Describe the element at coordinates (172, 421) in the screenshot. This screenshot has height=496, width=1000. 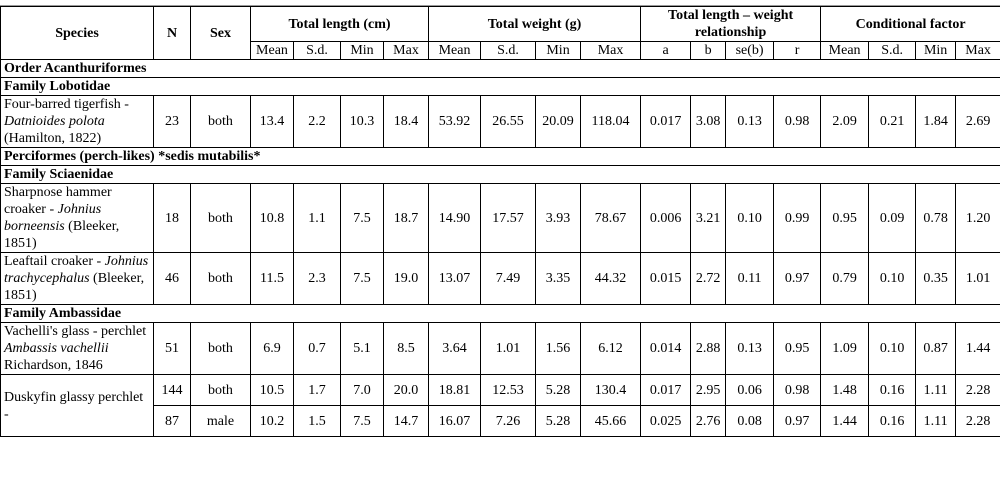
I see `n-cell: 87` at that location.